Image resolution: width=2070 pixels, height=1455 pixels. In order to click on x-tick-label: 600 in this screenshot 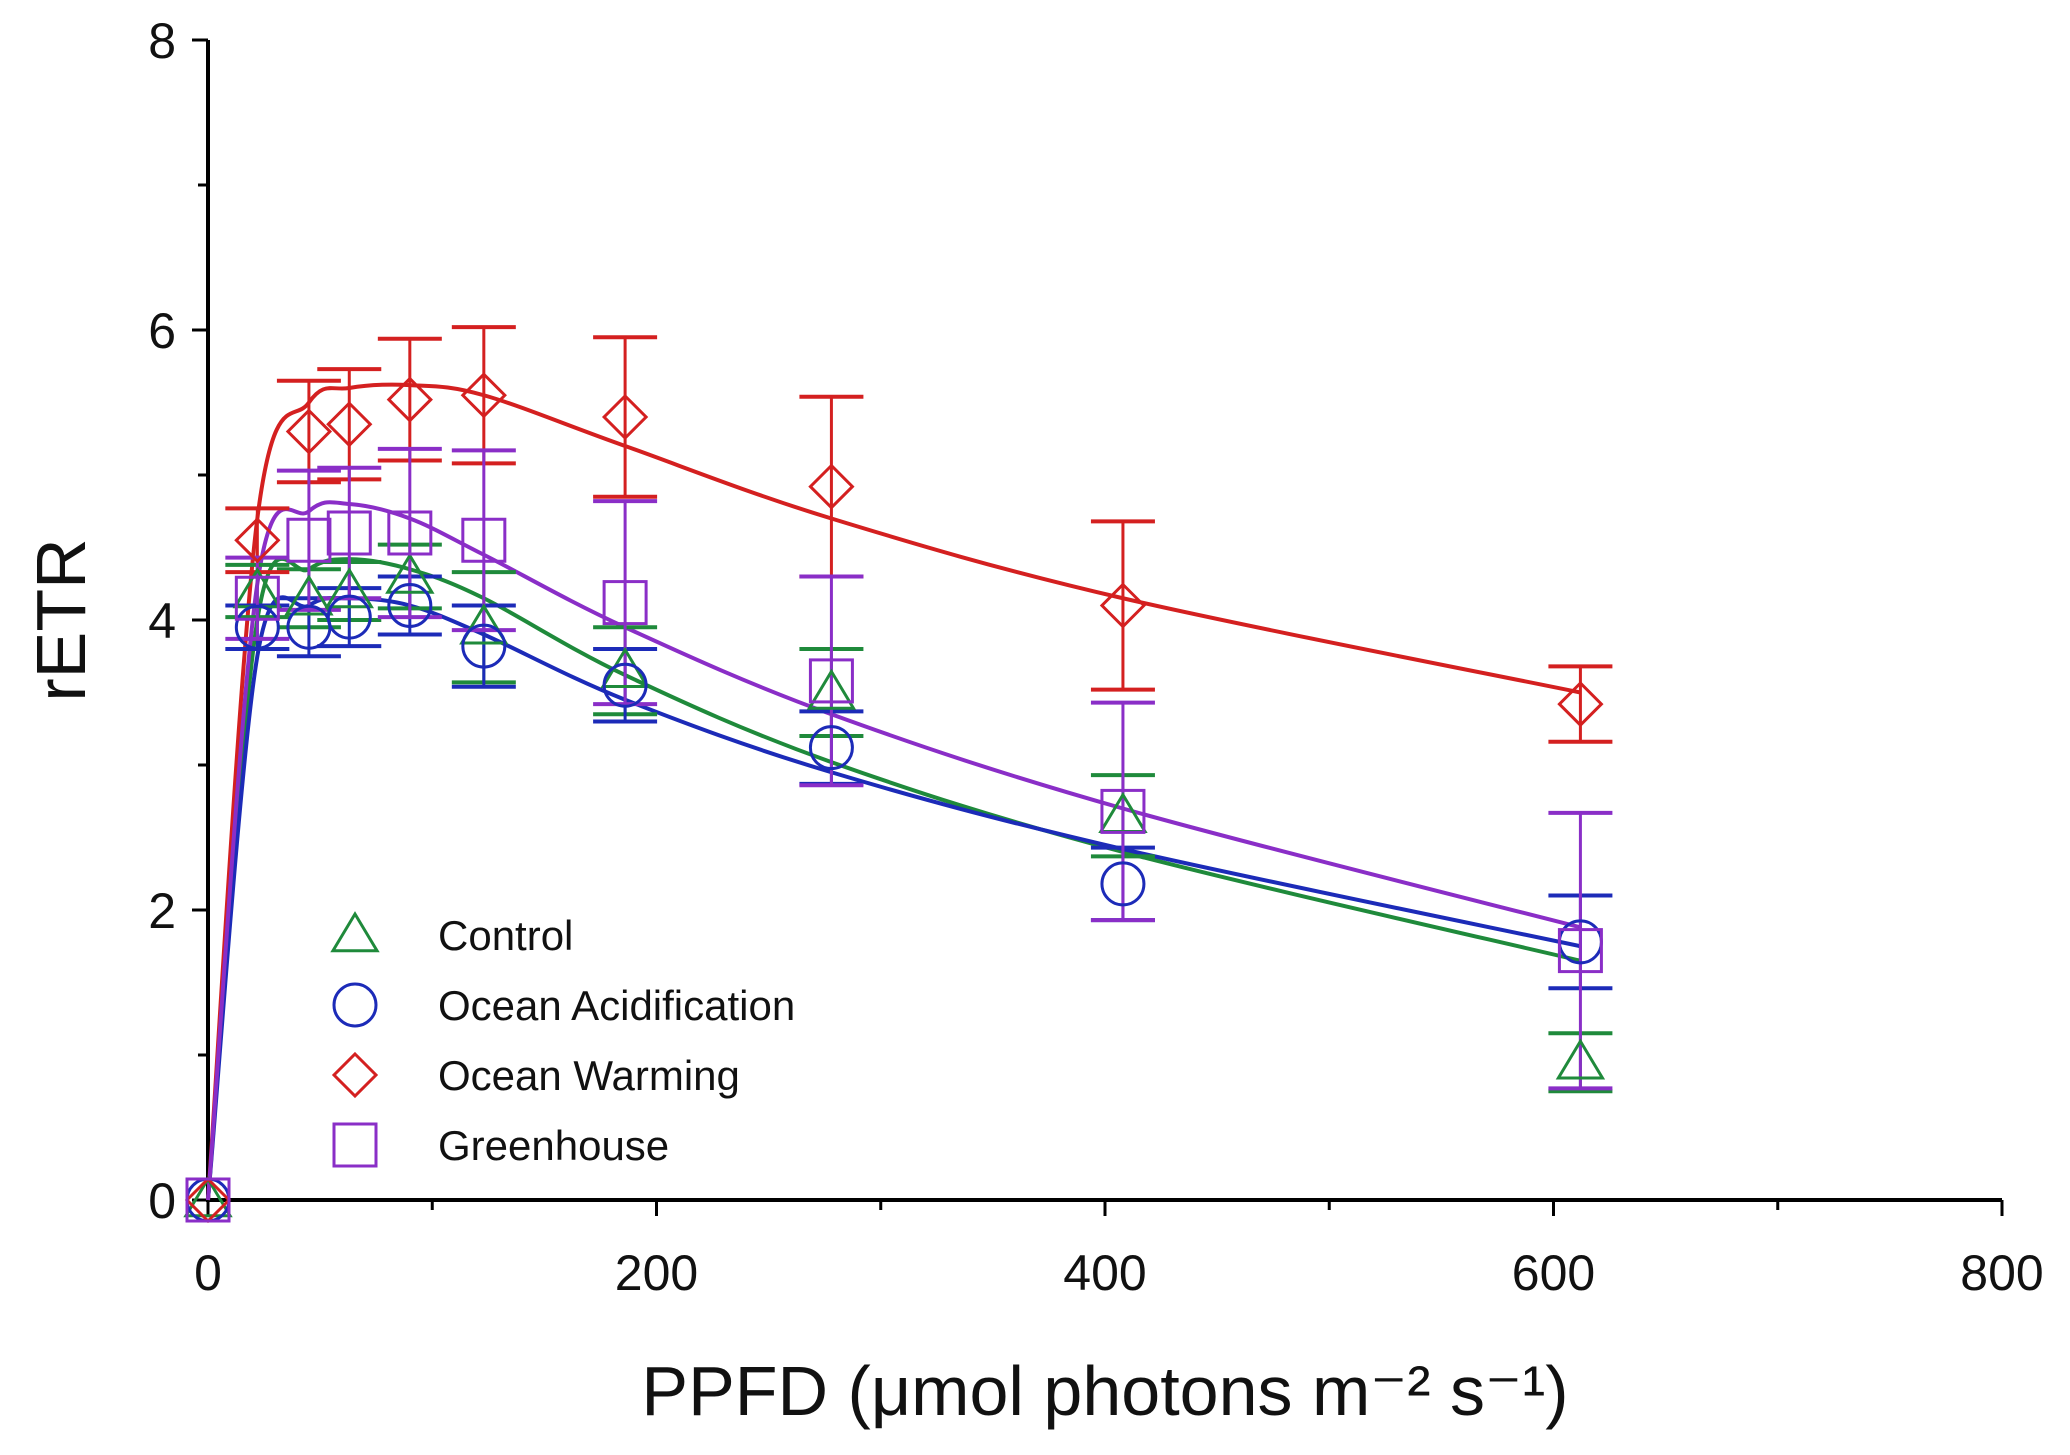, I will do `click(1553, 1273)`.